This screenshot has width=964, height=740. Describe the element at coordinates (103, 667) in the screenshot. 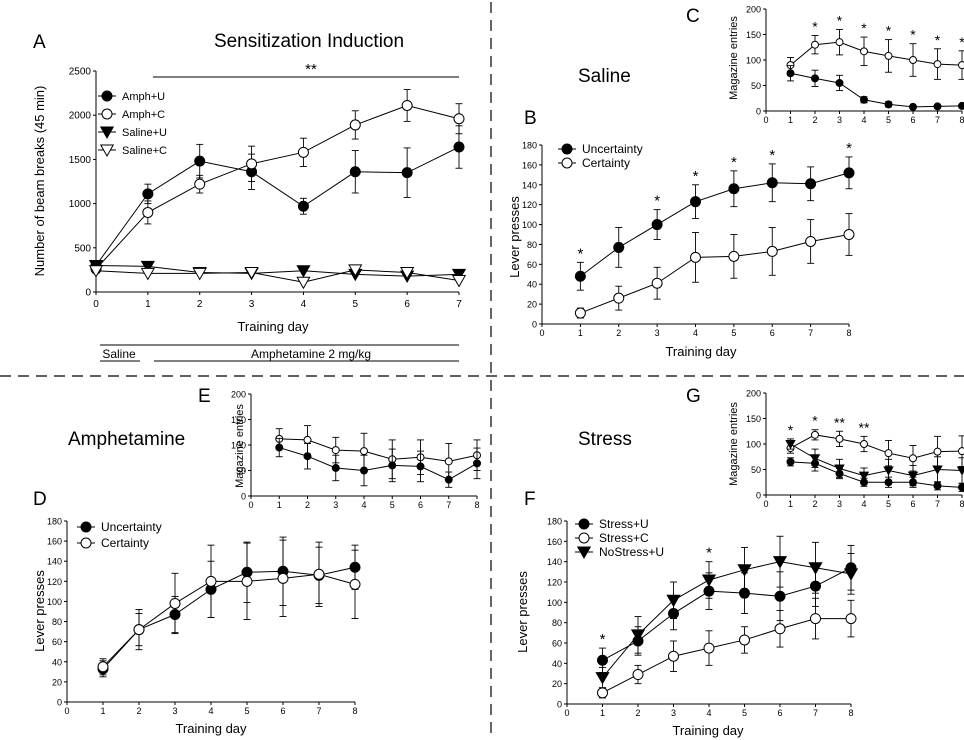

I see `panel-d-data-point` at that location.